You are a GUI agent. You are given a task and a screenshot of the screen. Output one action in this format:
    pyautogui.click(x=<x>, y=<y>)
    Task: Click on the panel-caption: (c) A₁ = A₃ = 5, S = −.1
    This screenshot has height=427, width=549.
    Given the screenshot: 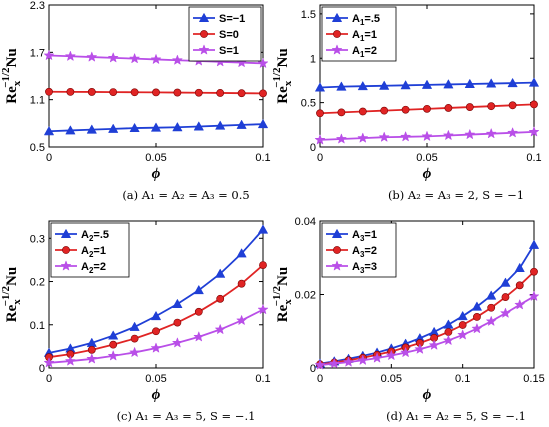 What is the action you would take?
    pyautogui.click(x=186, y=416)
    